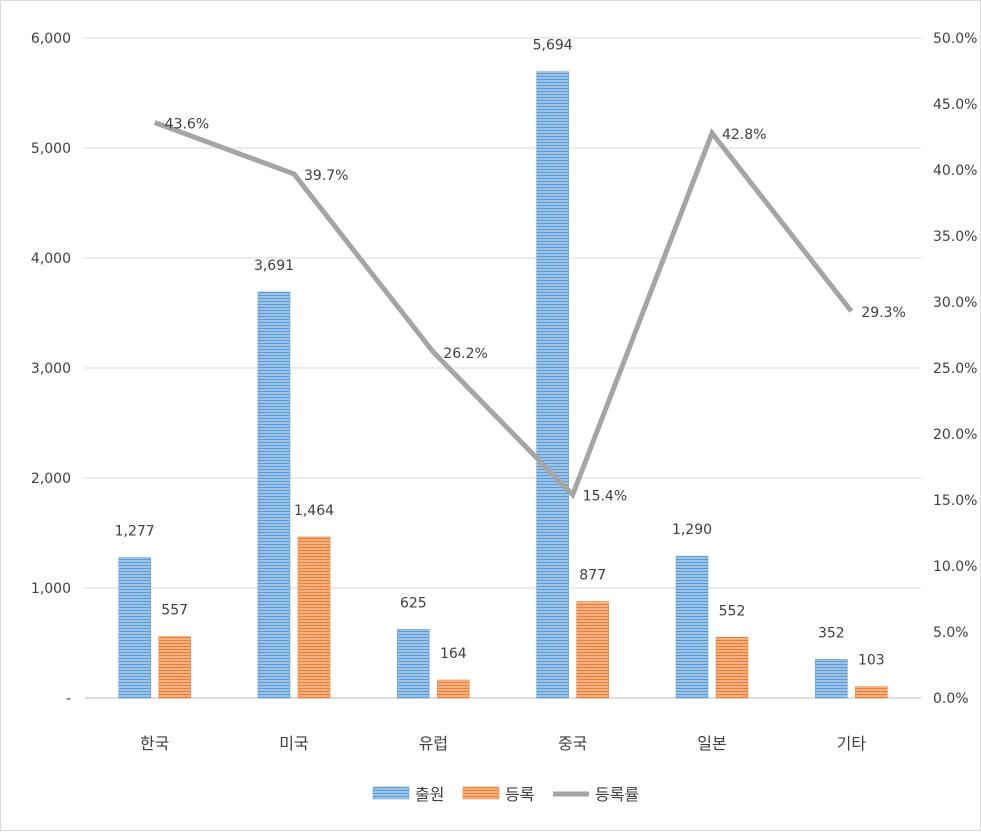  Describe the element at coordinates (955, 171) in the screenshot. I see `y-right-tick-label: 40.0%` at that location.